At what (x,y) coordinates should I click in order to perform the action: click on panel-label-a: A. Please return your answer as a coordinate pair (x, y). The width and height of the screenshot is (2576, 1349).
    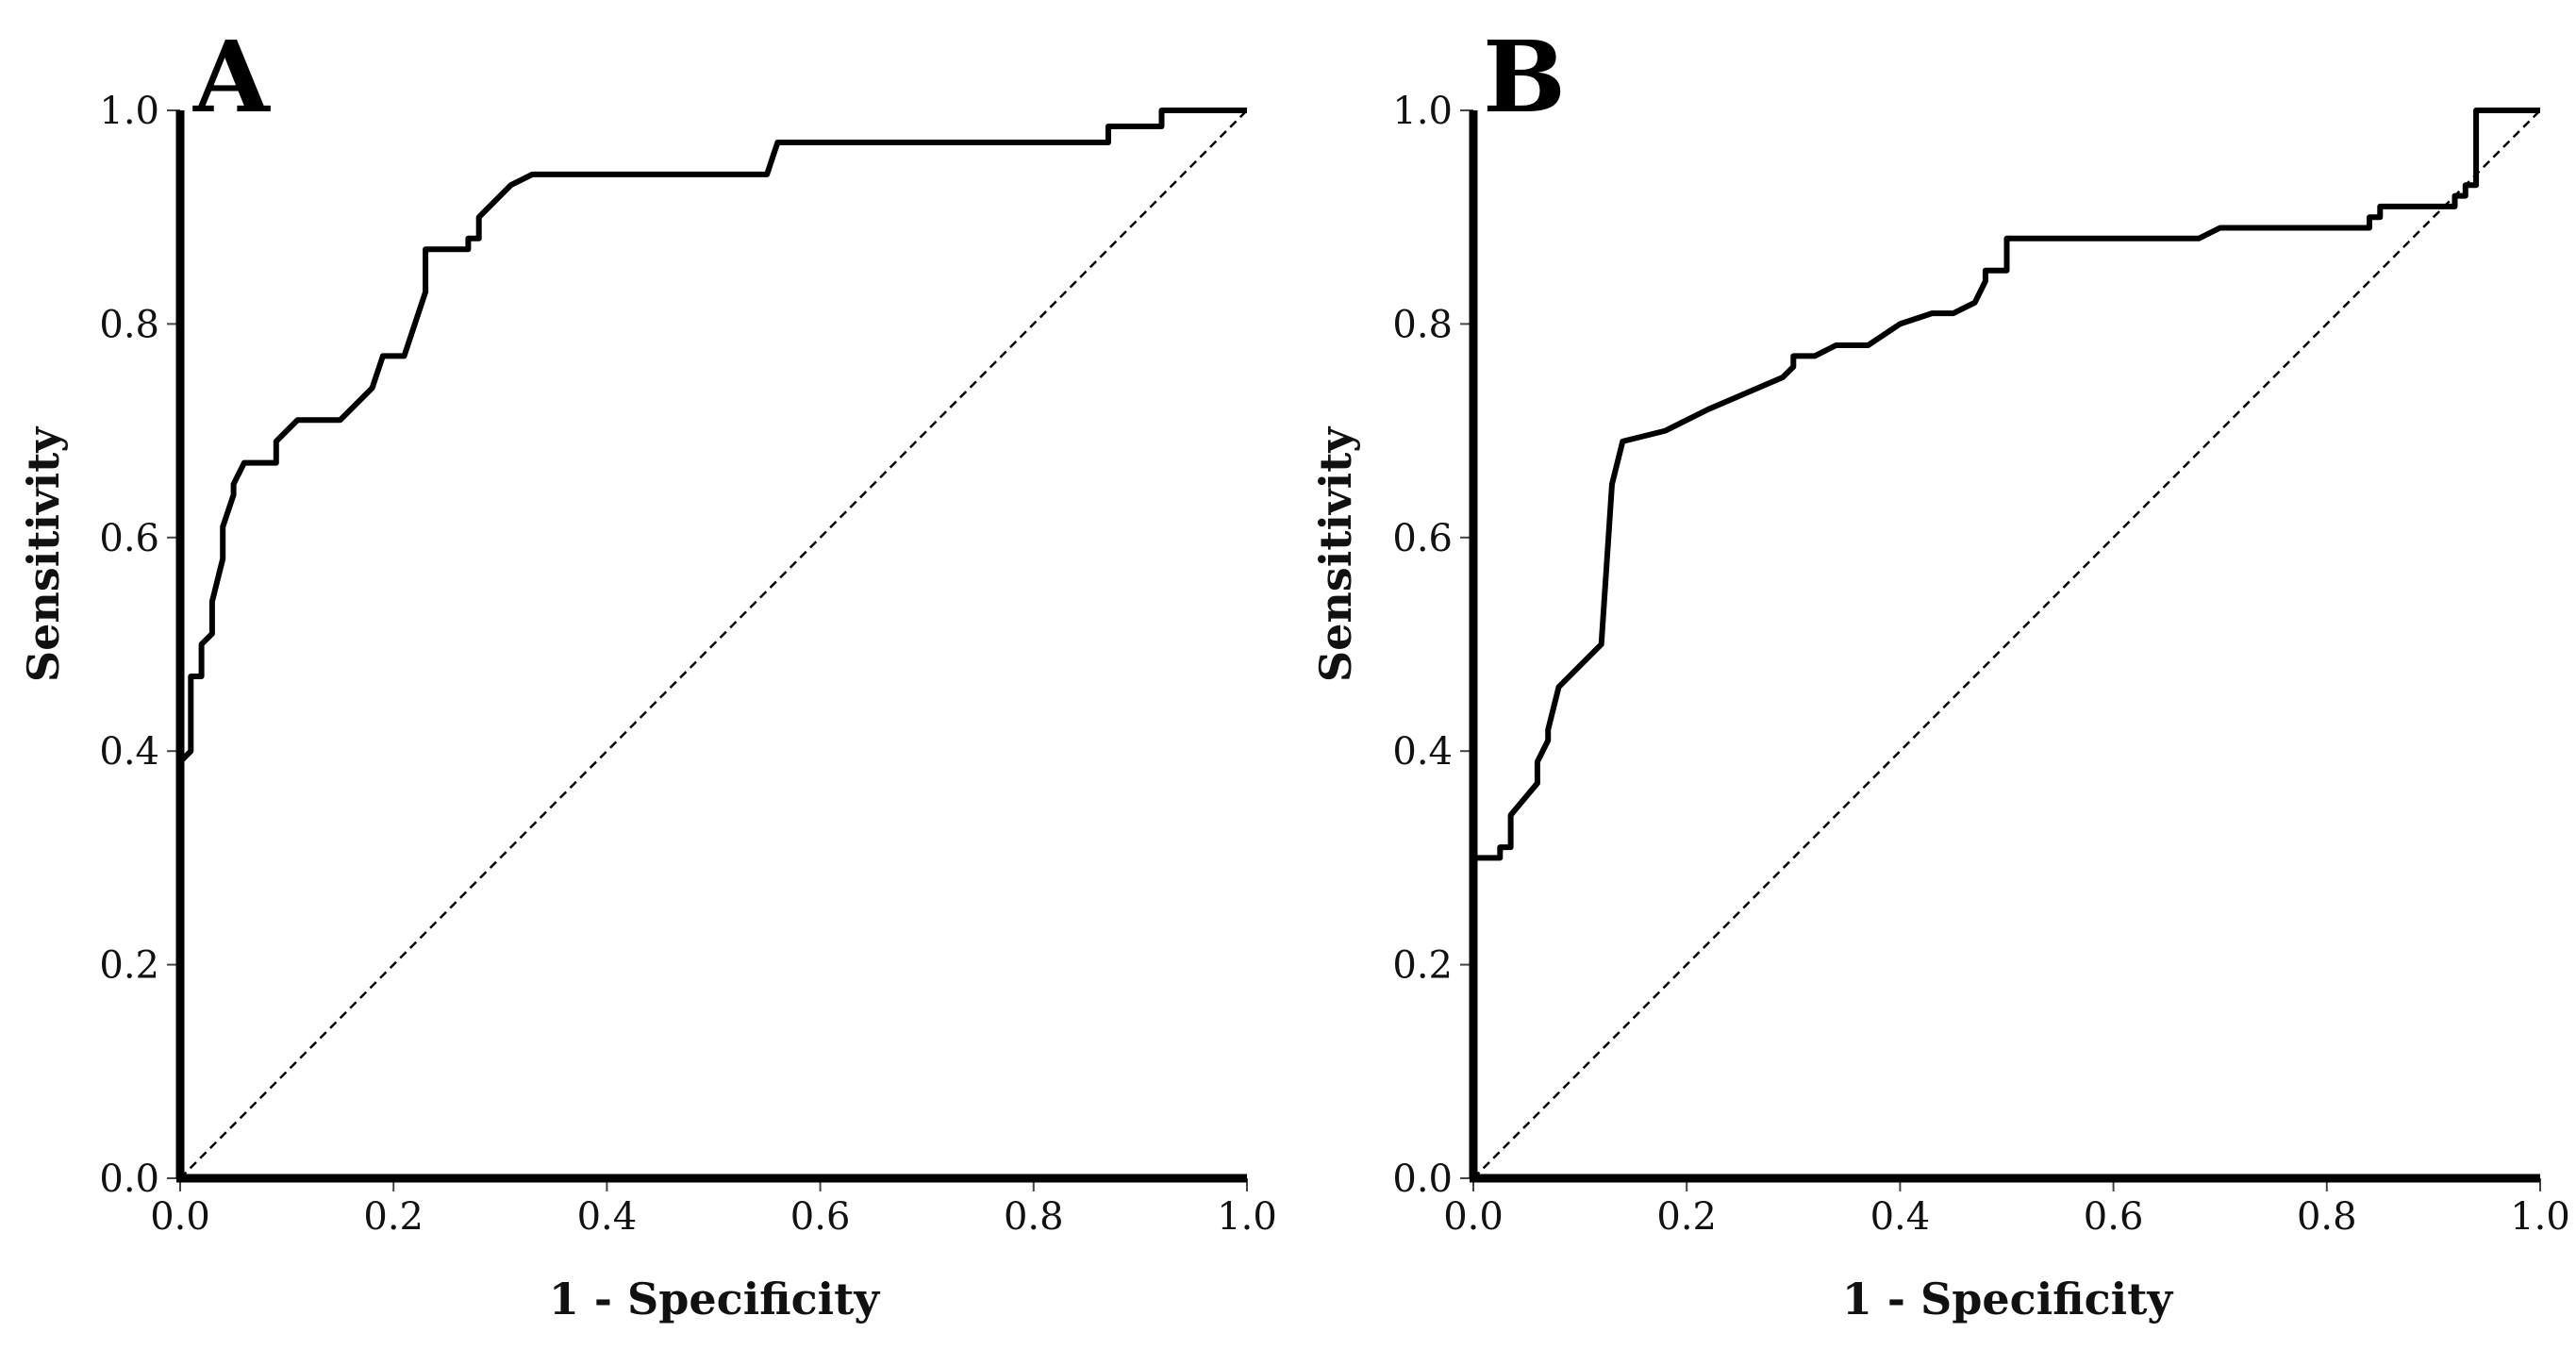
    Looking at the image, I should click on (232, 77).